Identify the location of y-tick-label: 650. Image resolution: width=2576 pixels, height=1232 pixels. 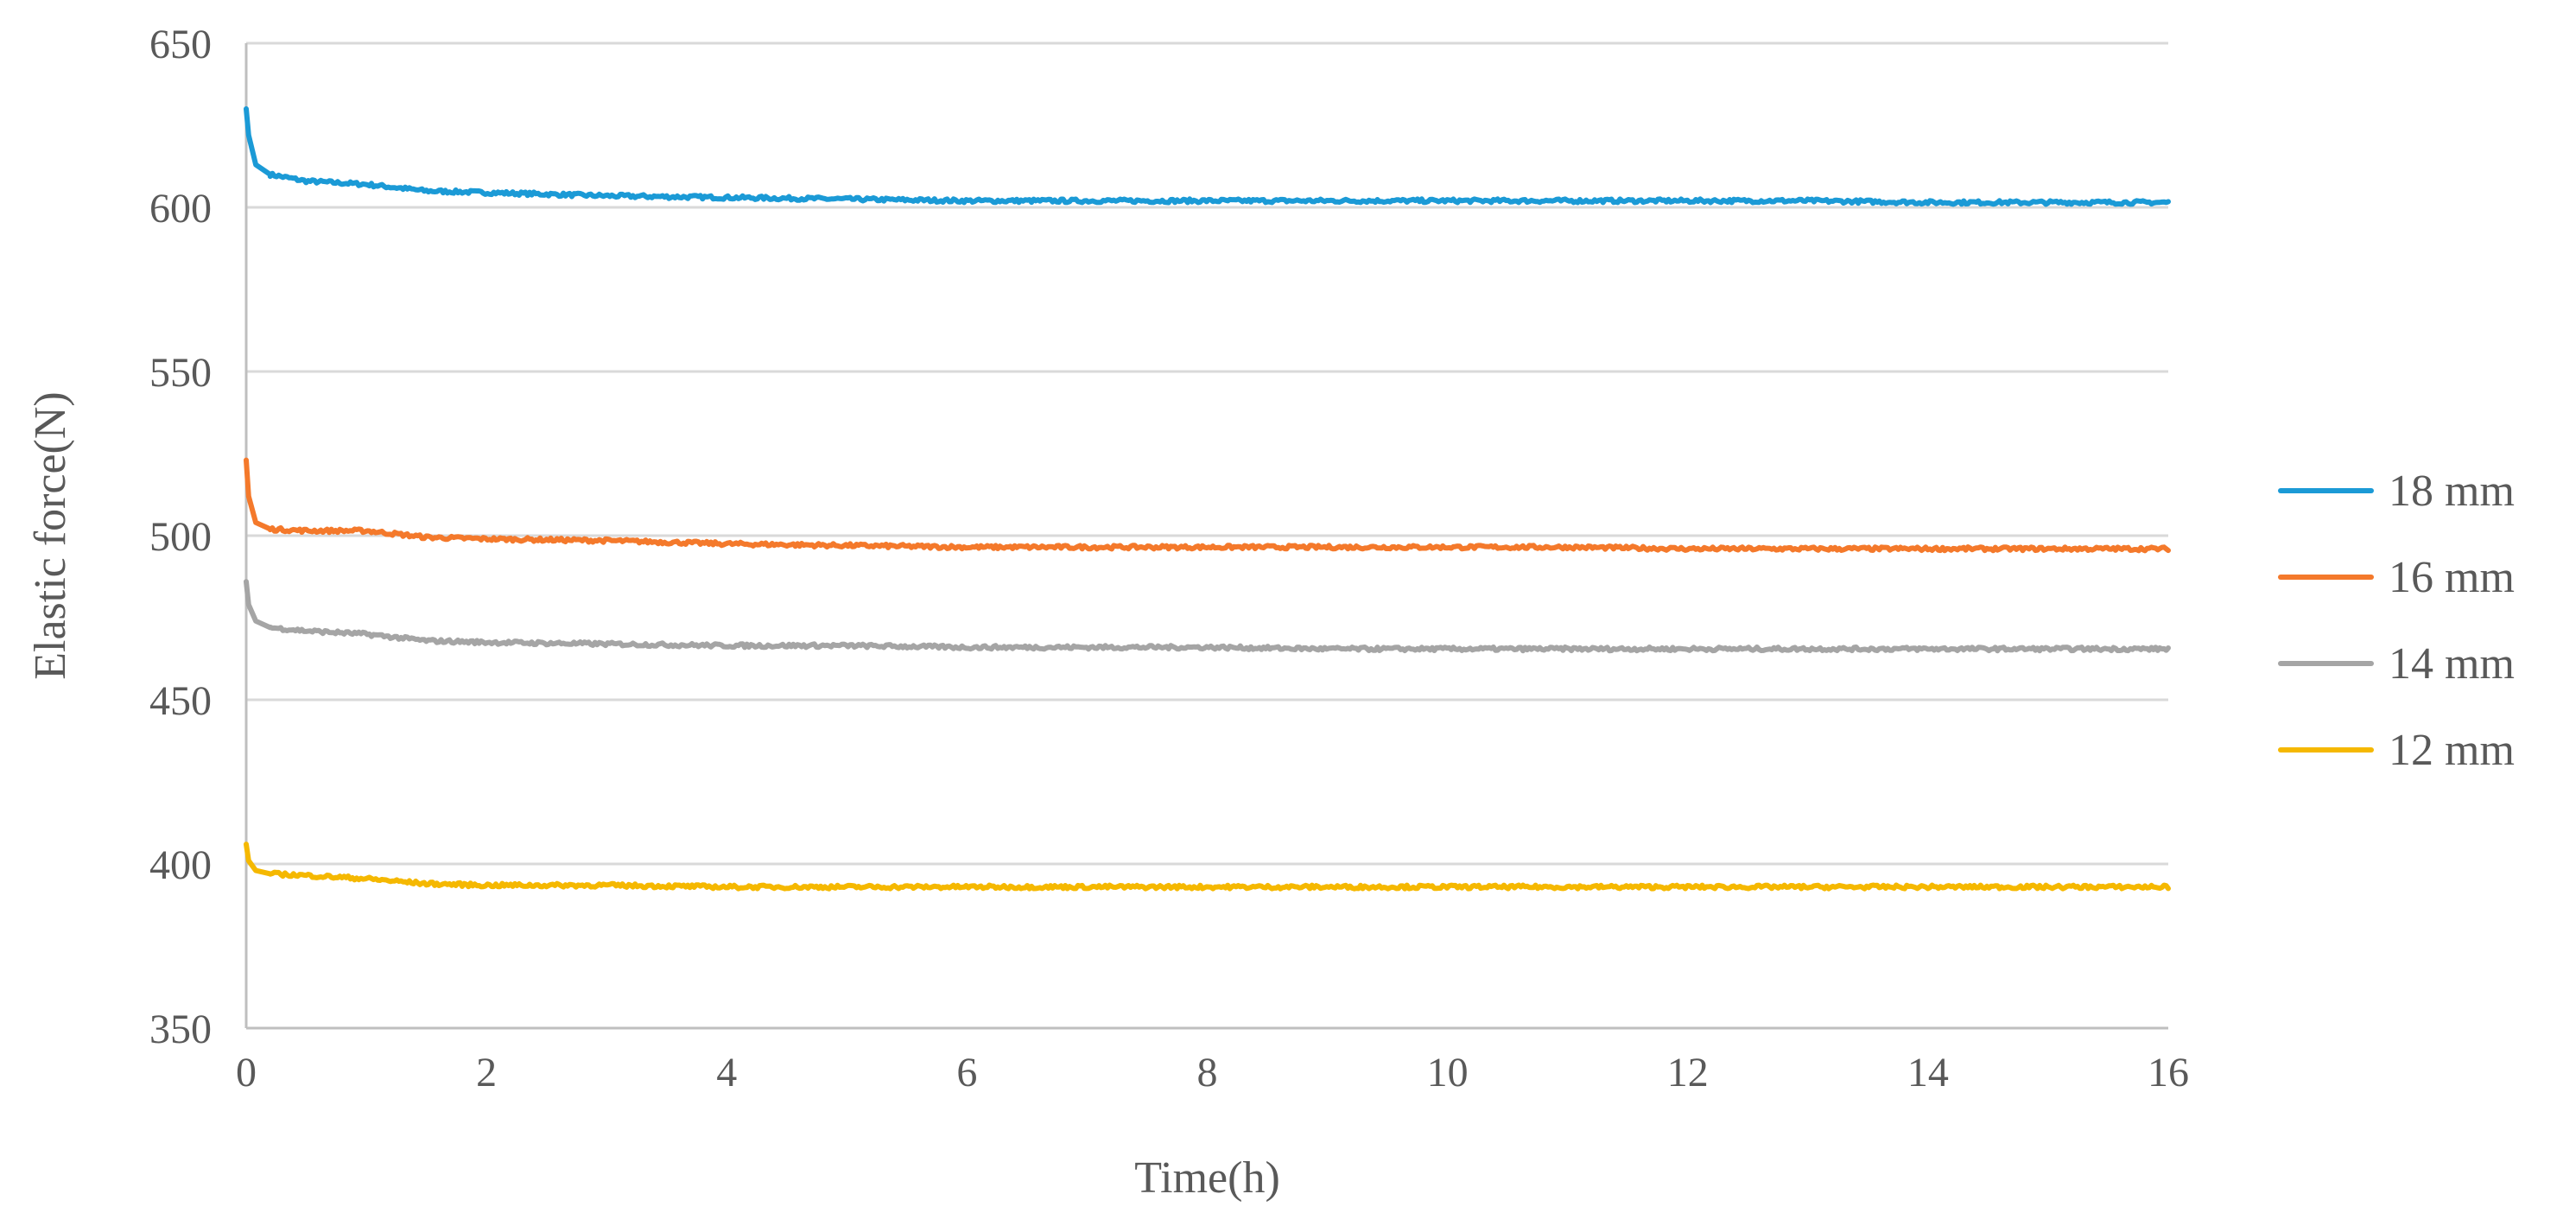
(180, 44).